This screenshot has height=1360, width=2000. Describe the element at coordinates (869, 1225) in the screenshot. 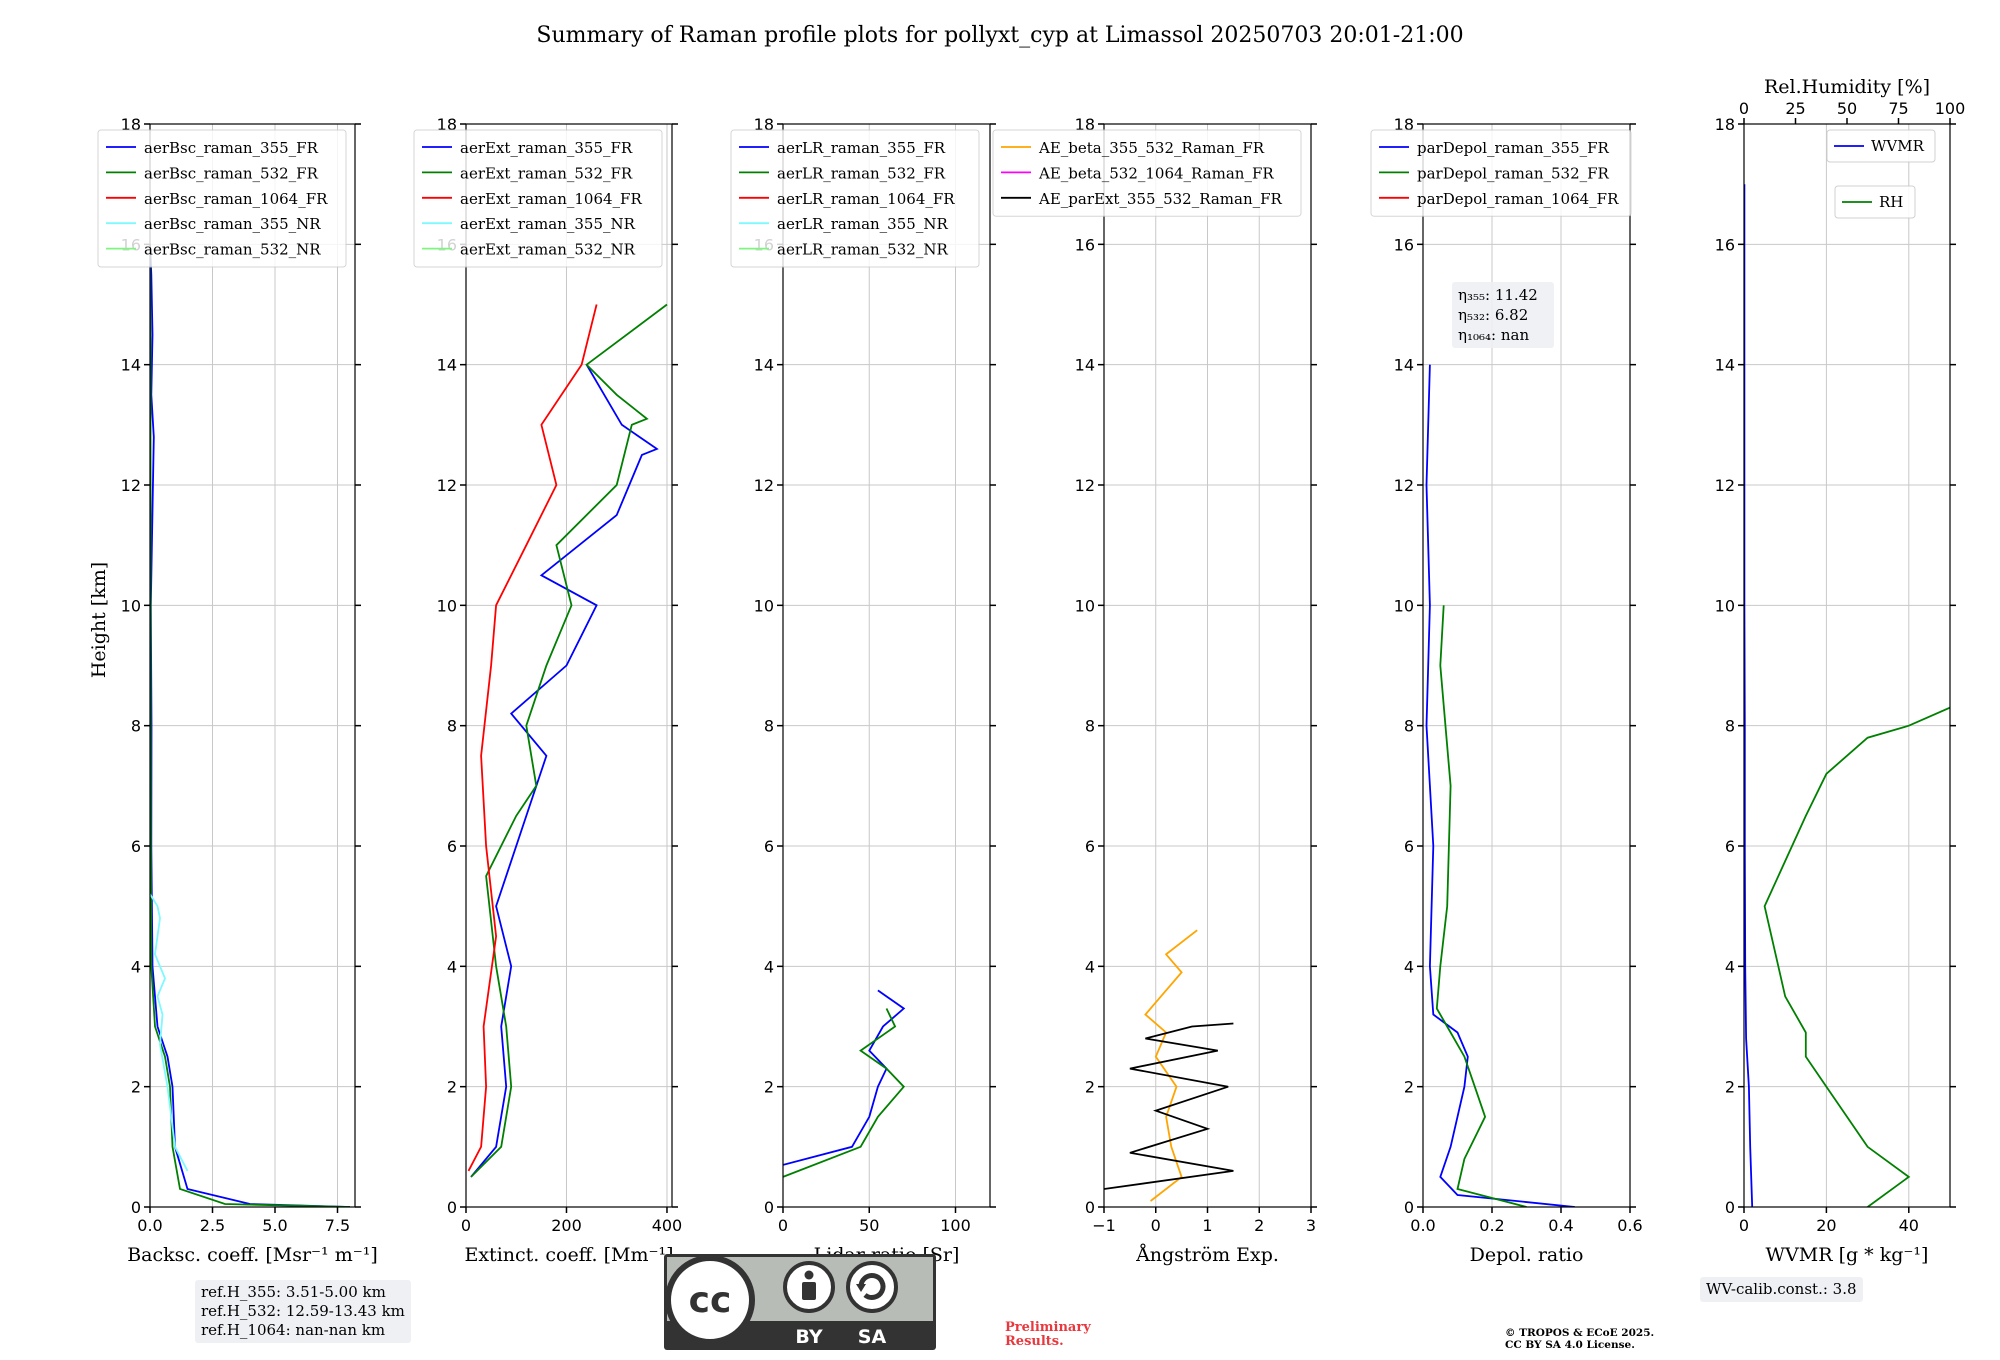

I see `x-tick-label: 50` at that location.